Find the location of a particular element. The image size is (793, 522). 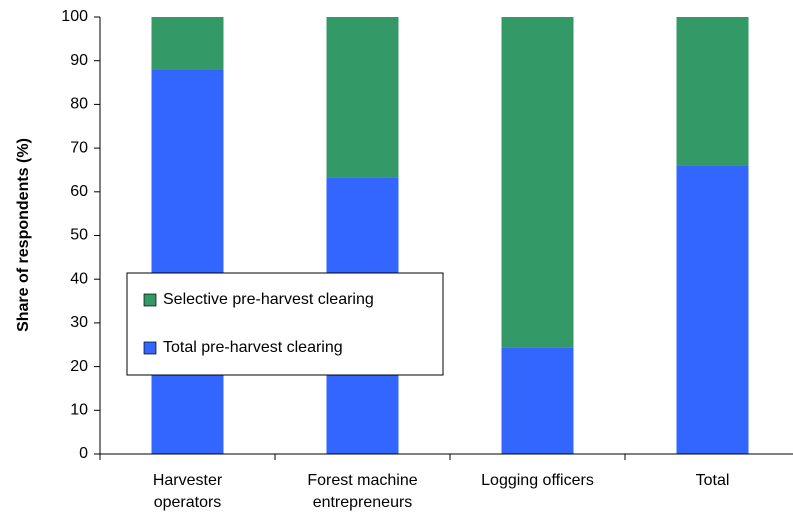

x-tick-label: Harvester operators is located at coordinates (187, 491).